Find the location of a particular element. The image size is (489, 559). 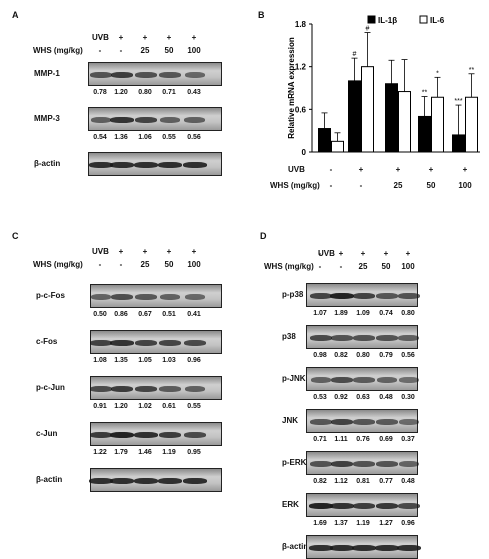

quant-value-c-fos-3: 1.03 is located at coordinates (169, 360).